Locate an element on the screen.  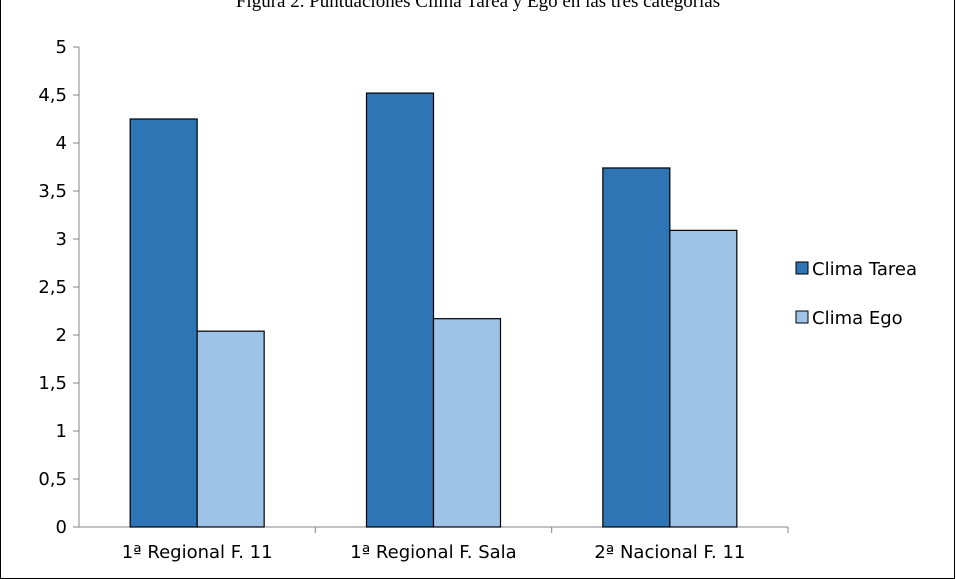
y-tick-label: 4,5 is located at coordinates (52, 95).